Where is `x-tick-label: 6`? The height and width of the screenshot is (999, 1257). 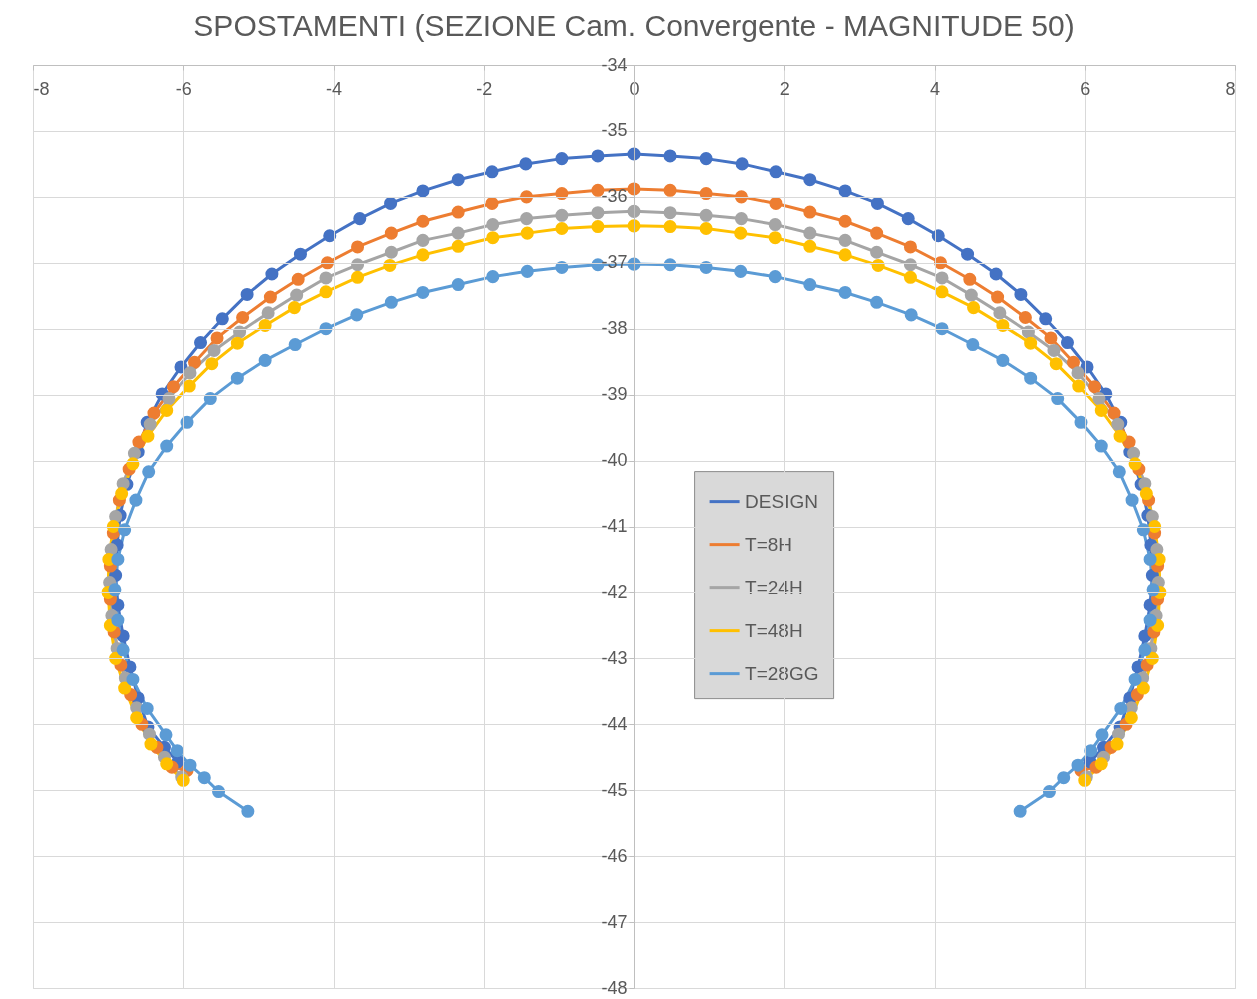 x-tick-label: 6 is located at coordinates (1085, 88).